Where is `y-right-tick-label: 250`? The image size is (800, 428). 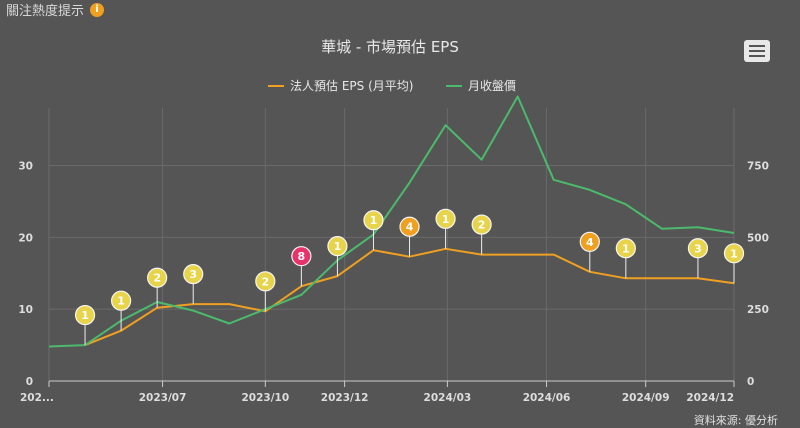
y-right-tick-label: 250 is located at coordinates (758, 310).